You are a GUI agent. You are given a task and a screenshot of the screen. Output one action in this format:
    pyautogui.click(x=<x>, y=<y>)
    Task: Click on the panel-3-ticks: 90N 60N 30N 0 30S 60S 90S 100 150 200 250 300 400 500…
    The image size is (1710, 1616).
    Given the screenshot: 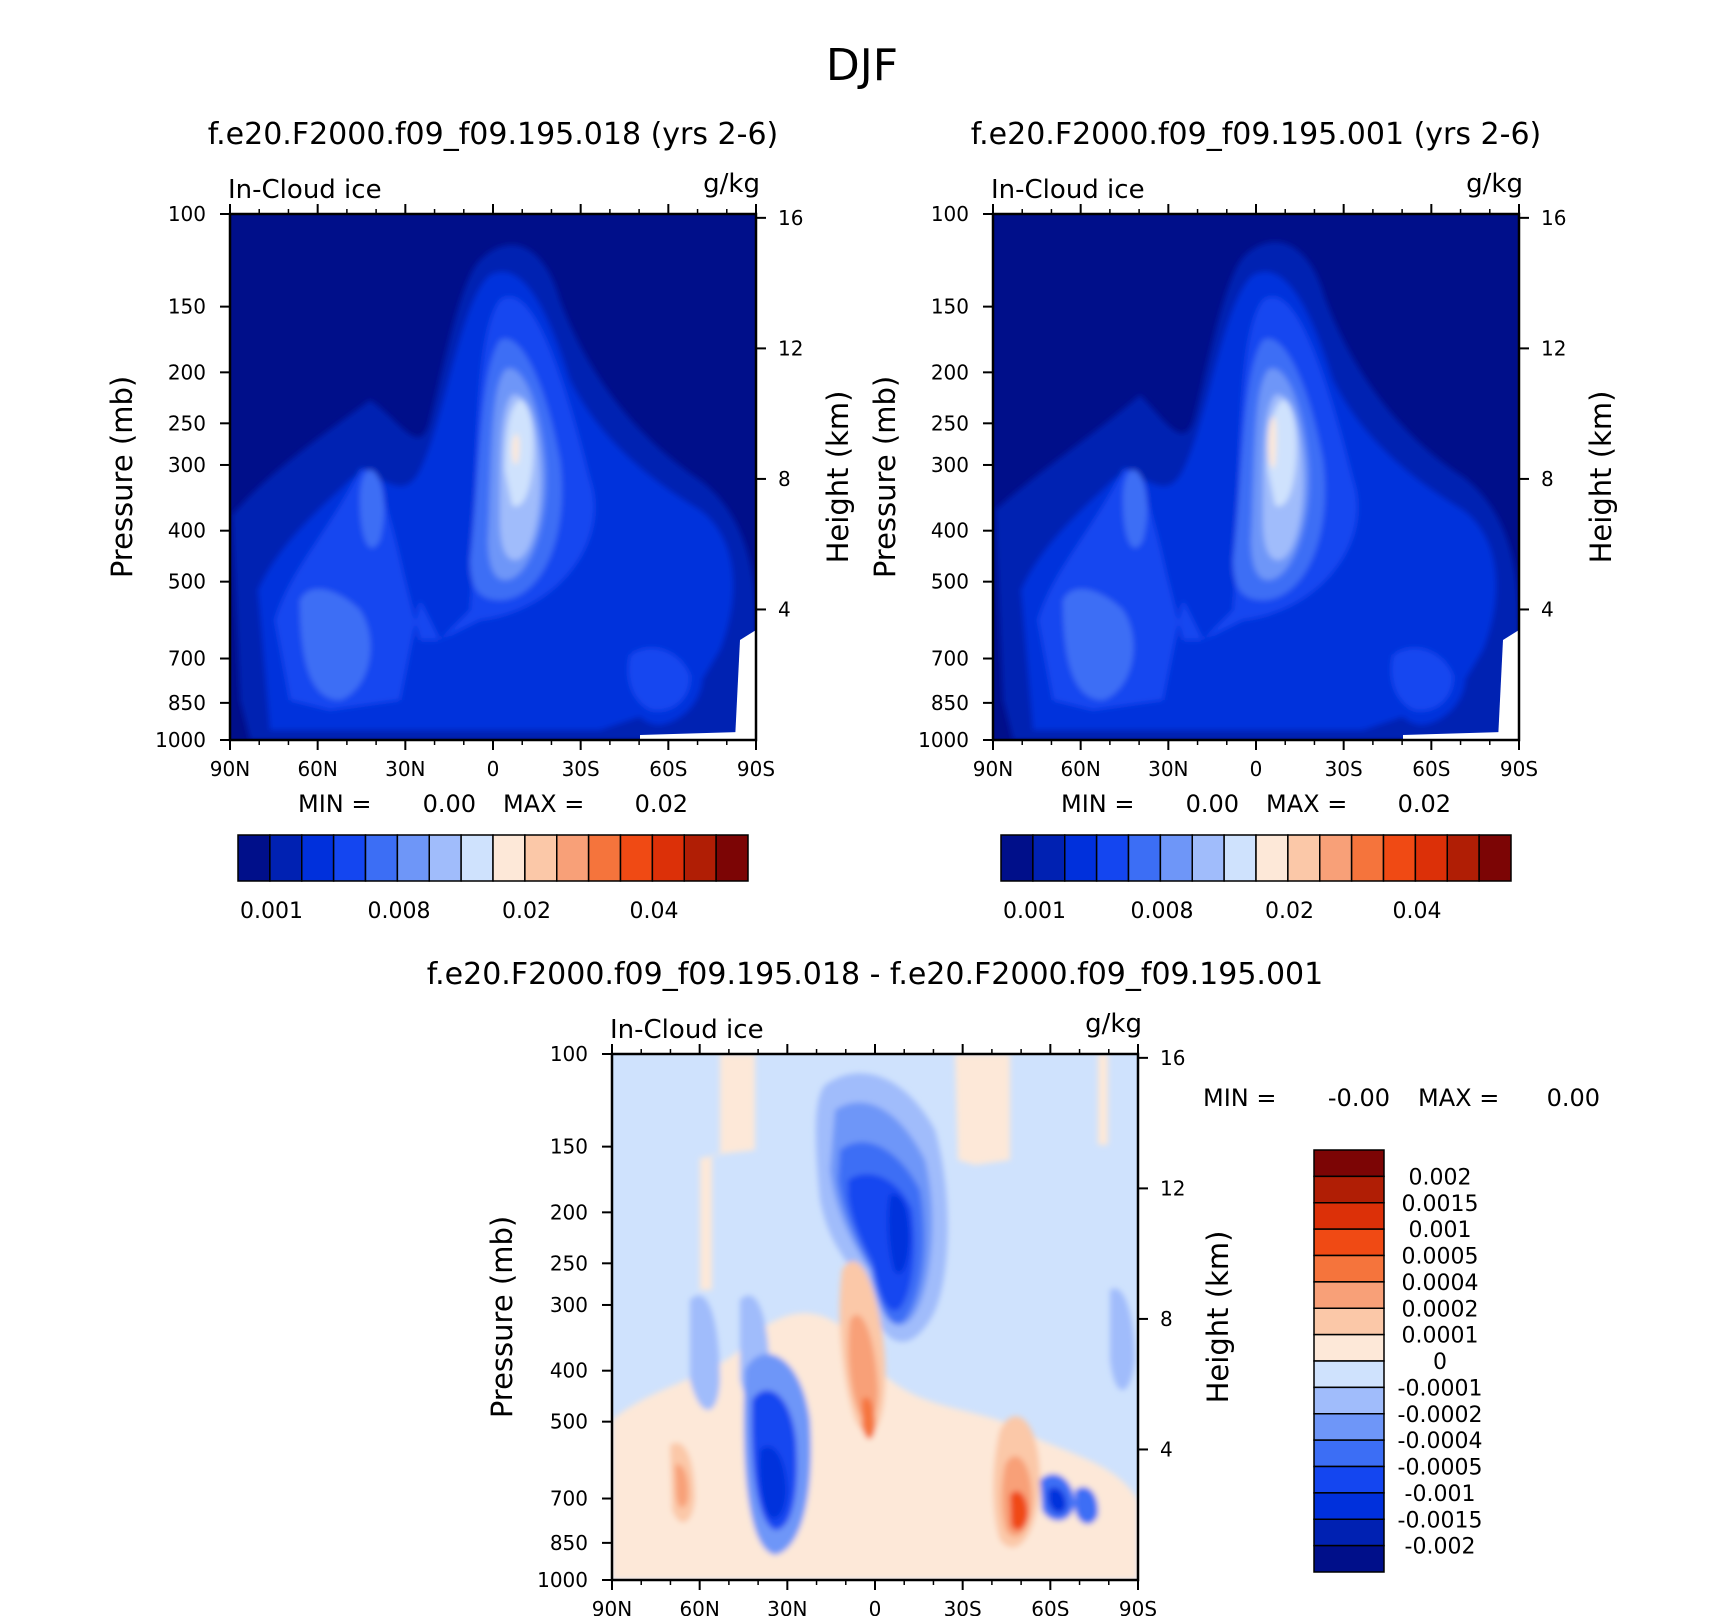 What is the action you would take?
    pyautogui.click(x=861, y=1329)
    